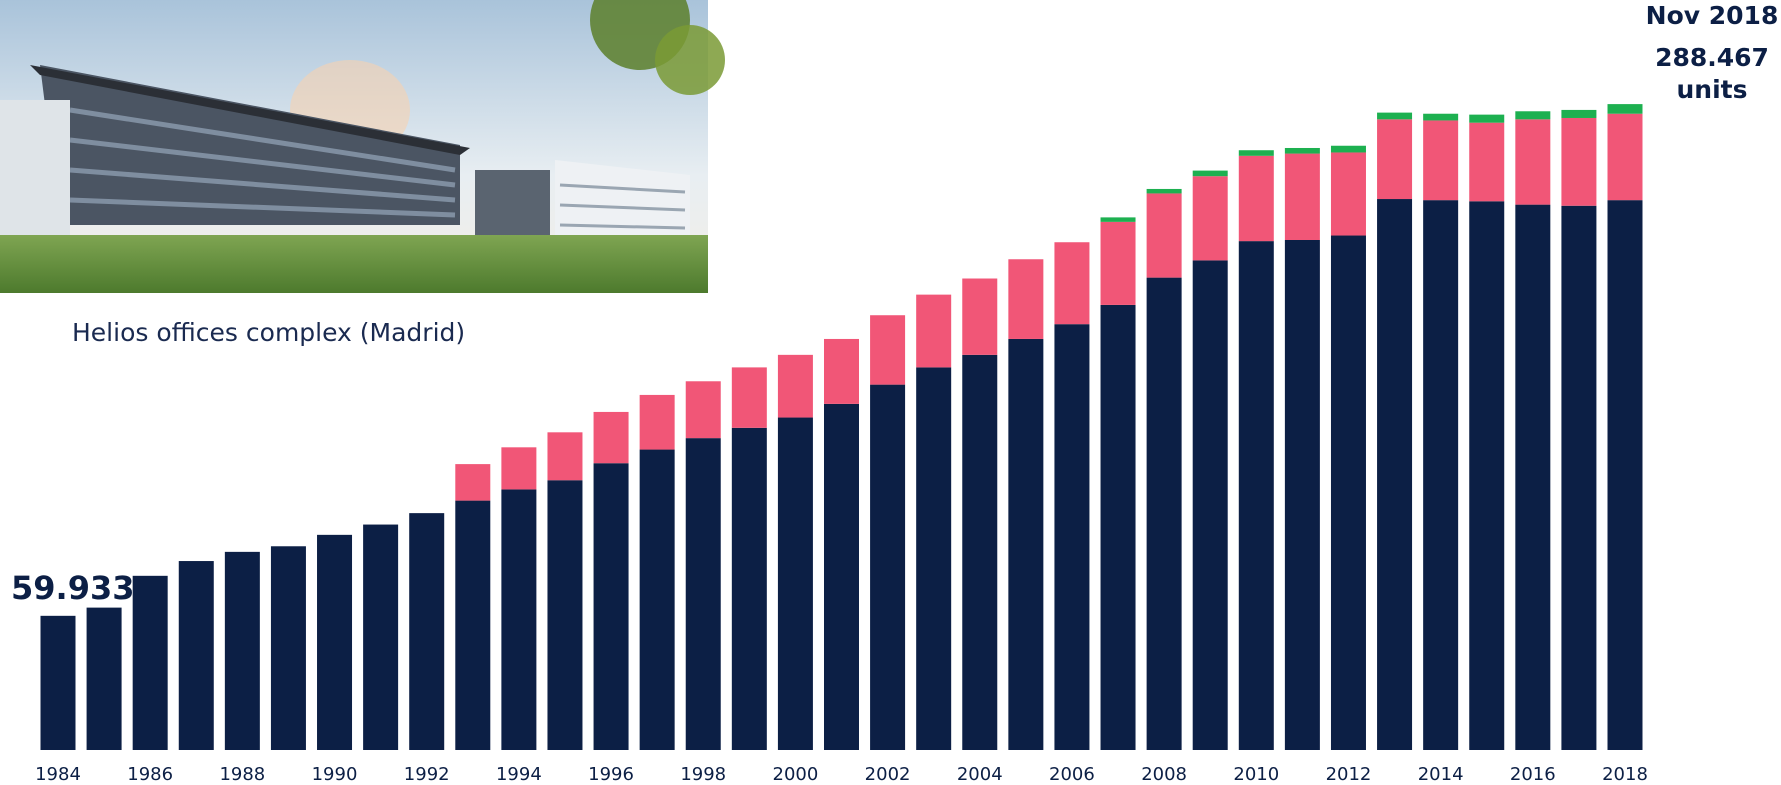 Image resolution: width=1781 pixels, height=785 pixels. I want to click on x-tick-label: 2016, so click(1533, 774).